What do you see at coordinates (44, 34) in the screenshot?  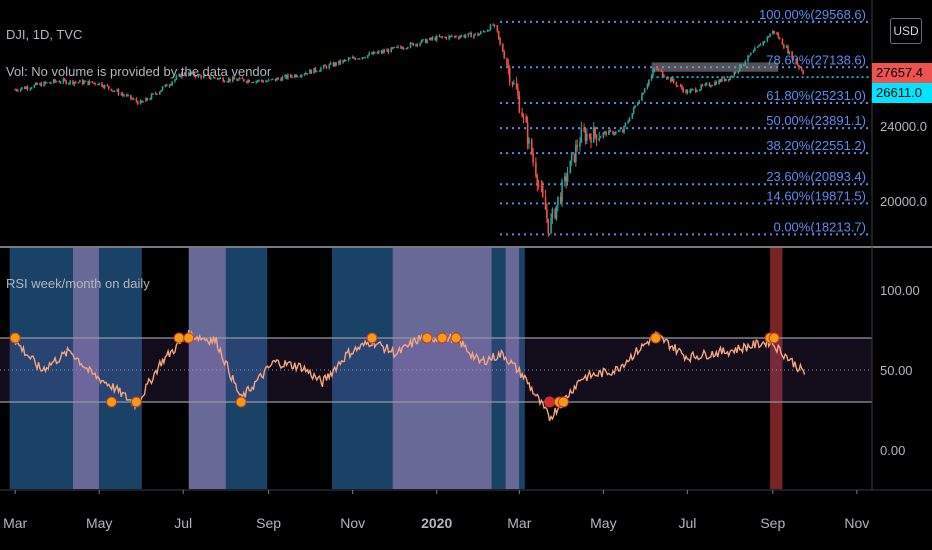 I see `symbol-legend: DJI, 1D, TVC` at bounding box center [44, 34].